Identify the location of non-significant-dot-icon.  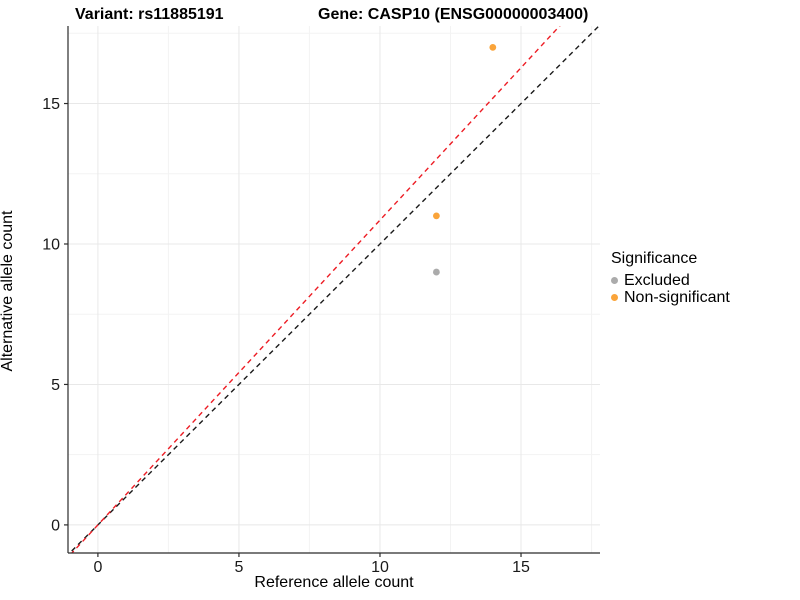
(614, 297).